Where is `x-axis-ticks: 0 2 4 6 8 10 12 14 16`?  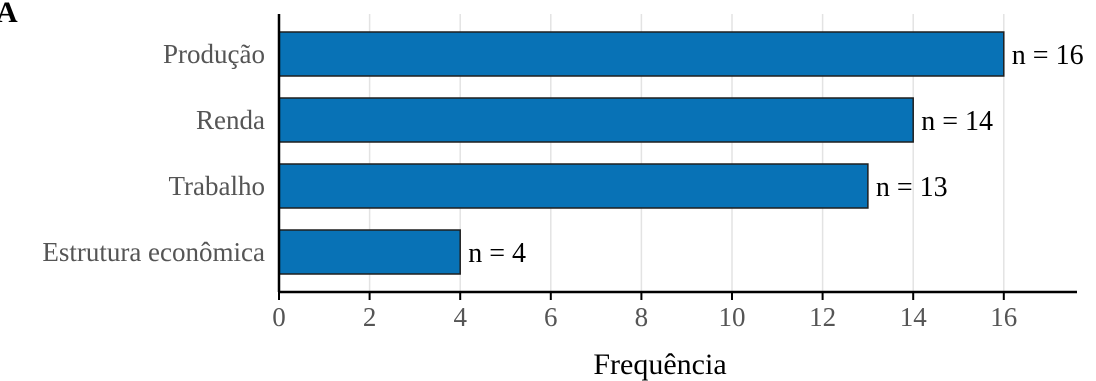 x-axis-ticks: 0 2 4 6 8 10 12 14 16 is located at coordinates (644, 312).